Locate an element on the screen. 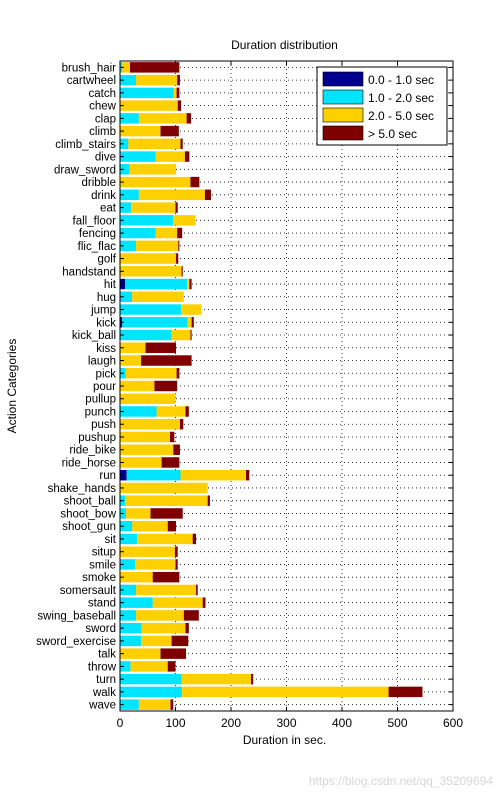  y-tick-label: laugh is located at coordinates (102, 362).